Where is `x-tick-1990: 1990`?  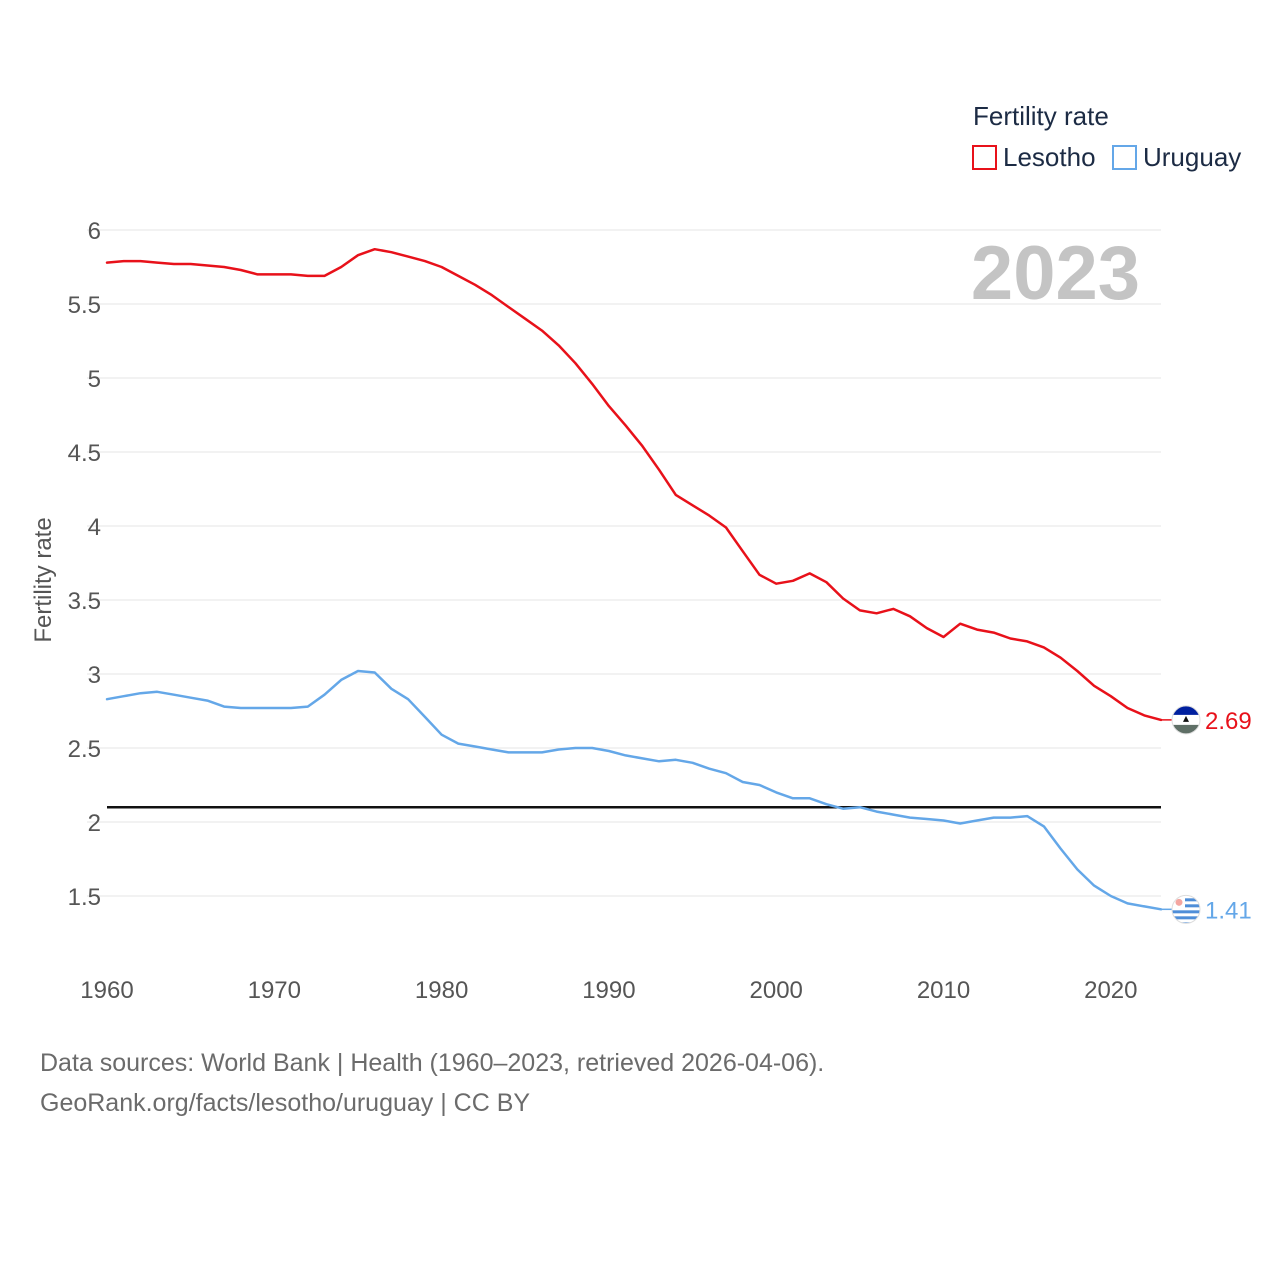 x-tick-1990: 1990 is located at coordinates (608, 990).